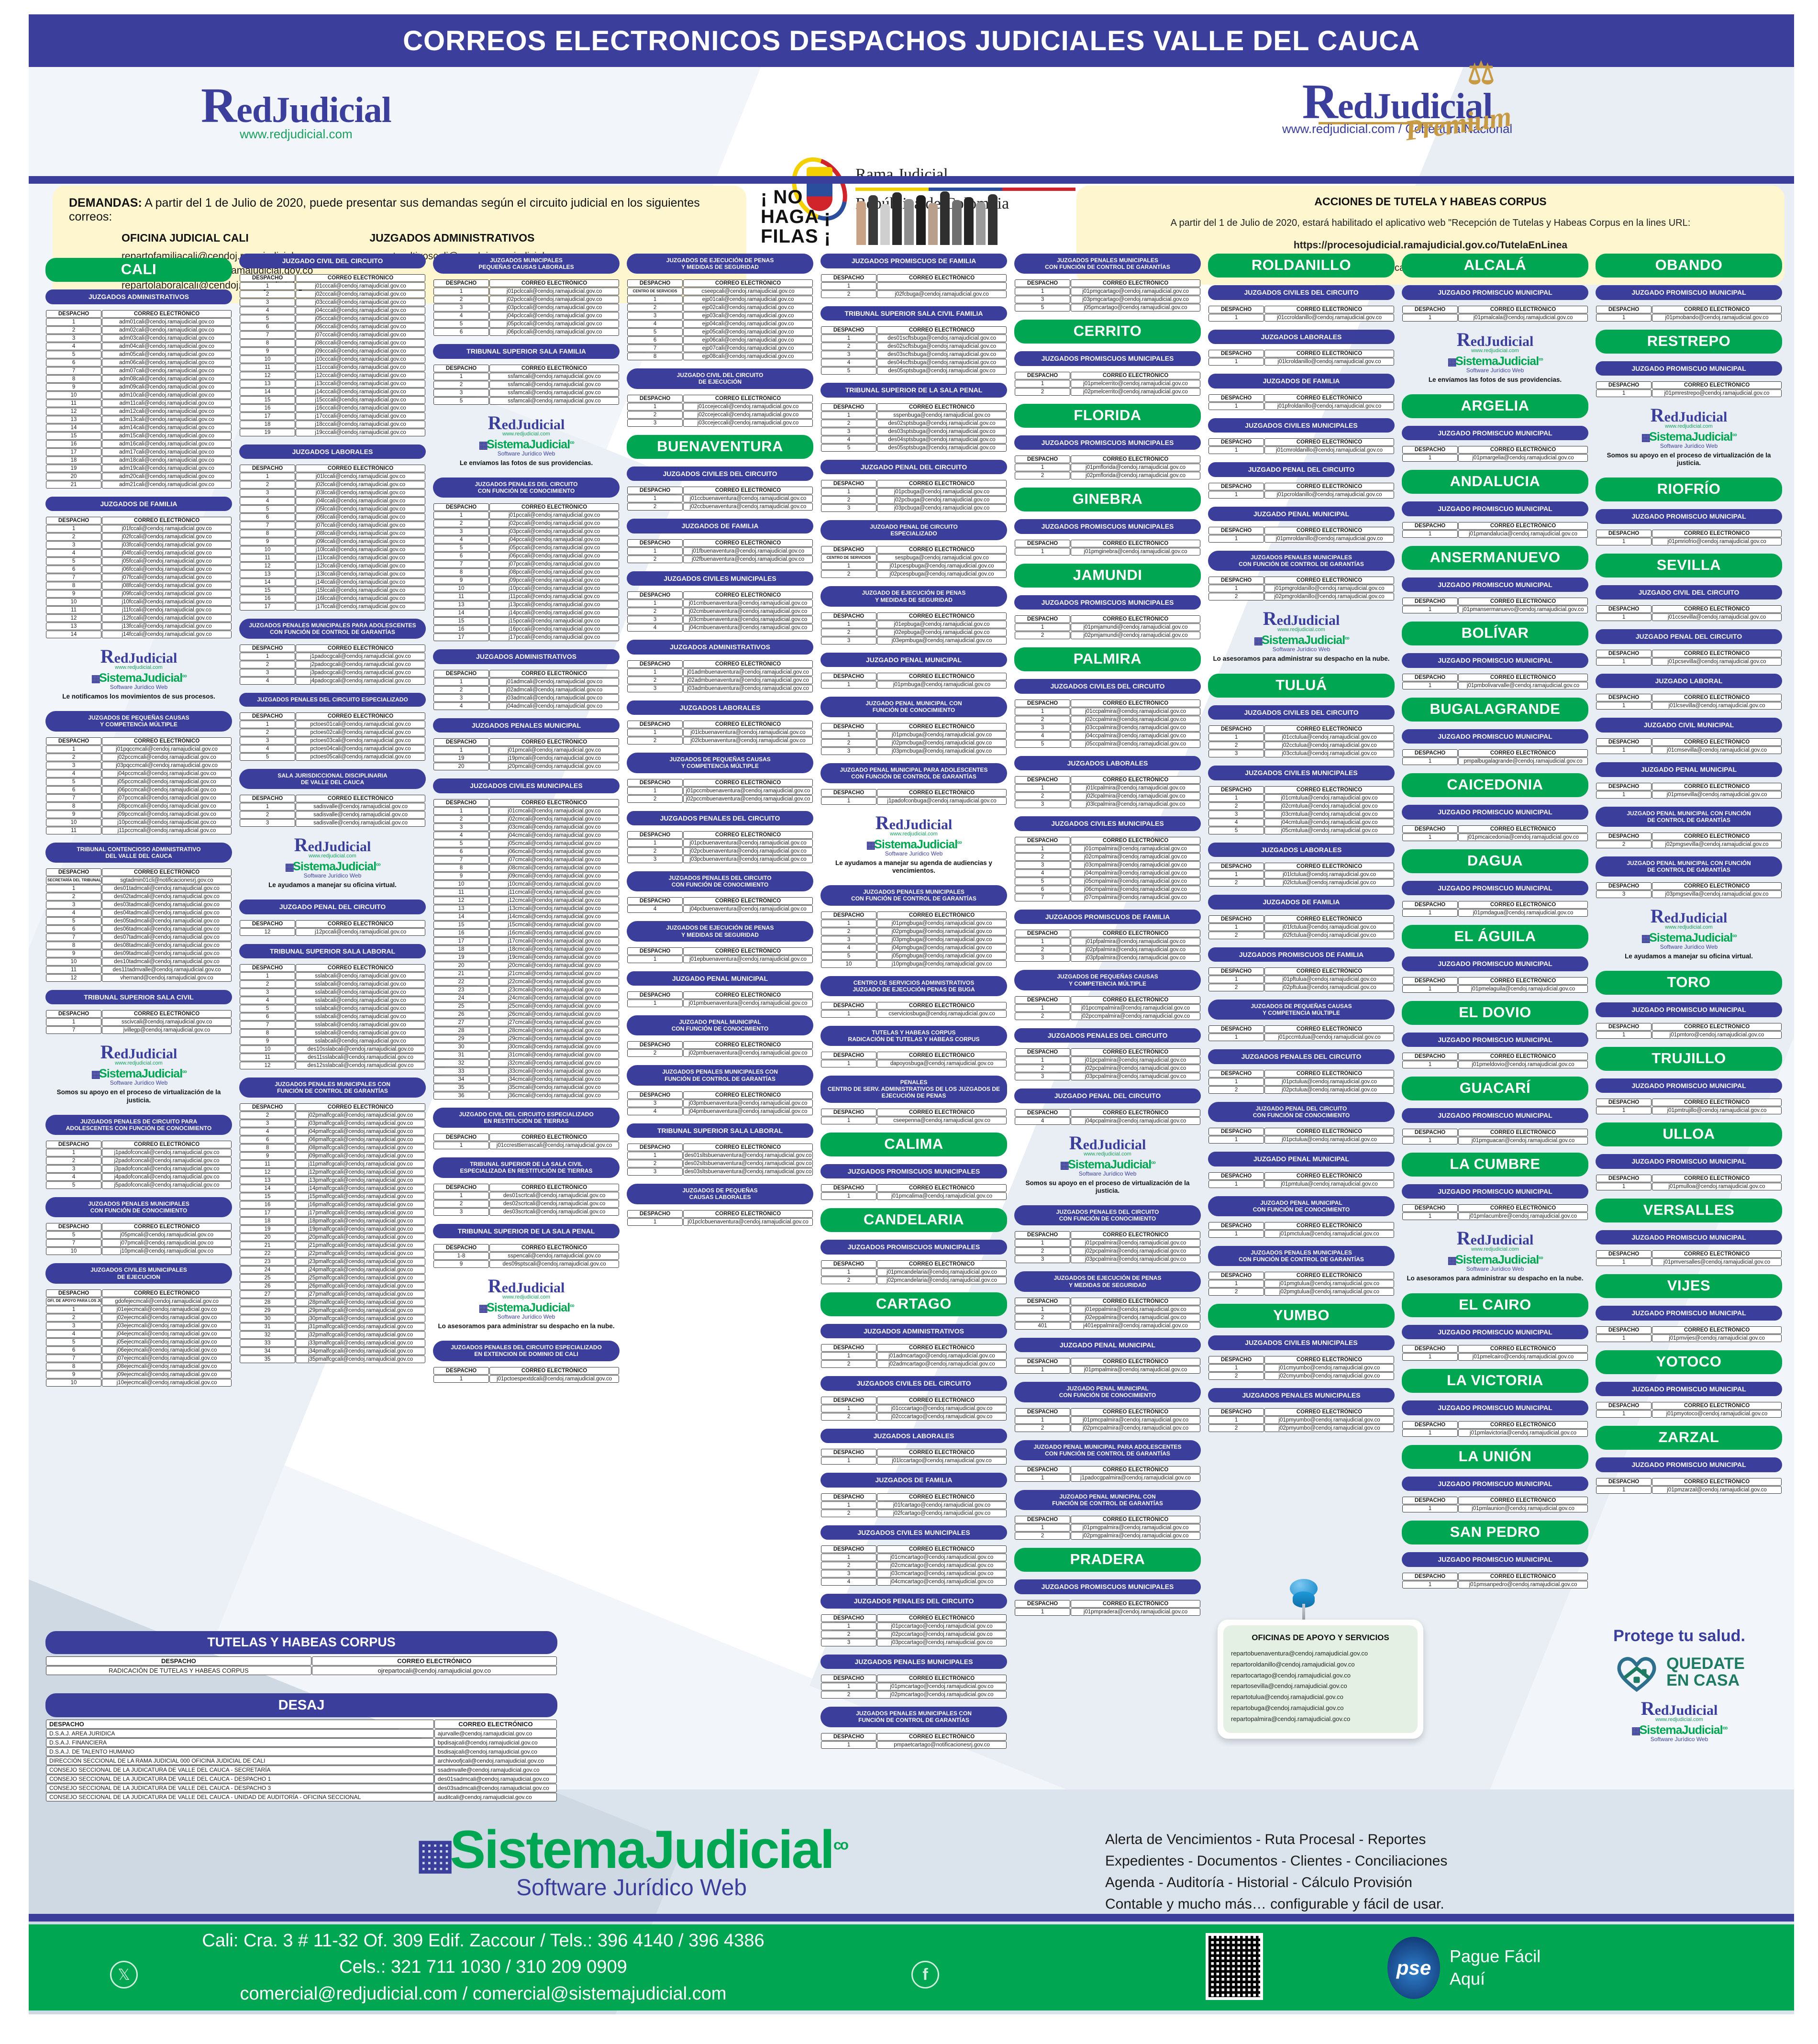 This screenshot has width=1818, height=2044. I want to click on email-cell: j14fccali@cendoj.ramajudicial.gov.co, so click(167, 635).